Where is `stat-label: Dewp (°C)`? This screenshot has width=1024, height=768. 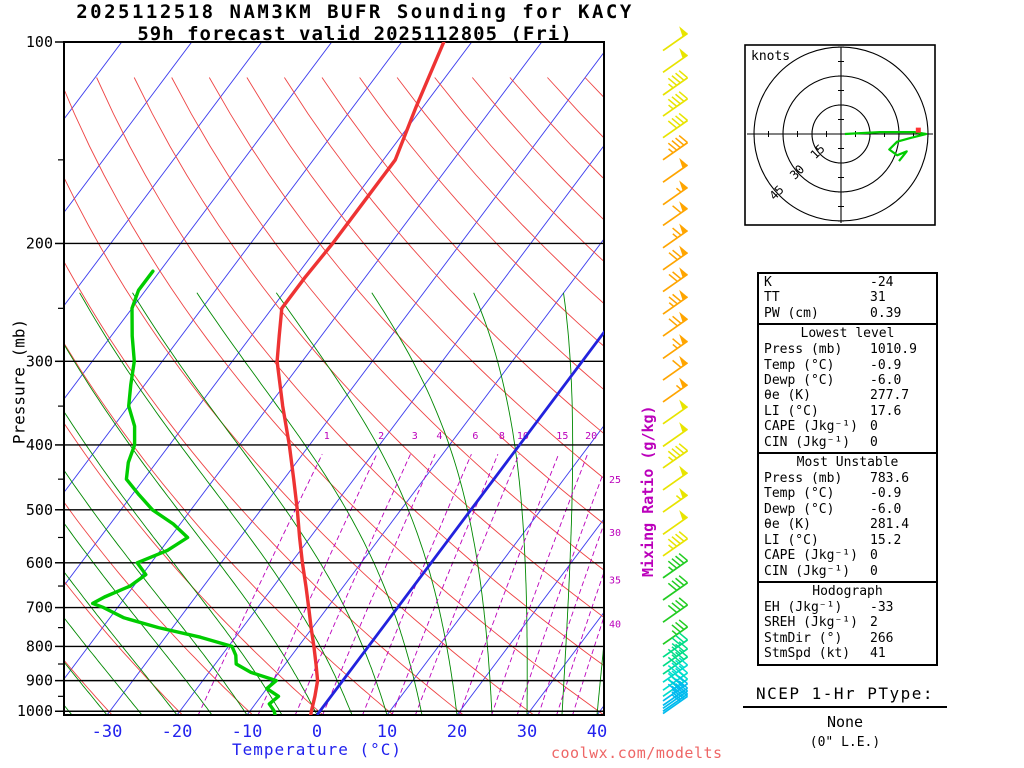
stat-label: Dewp (°C) is located at coordinates (799, 381).